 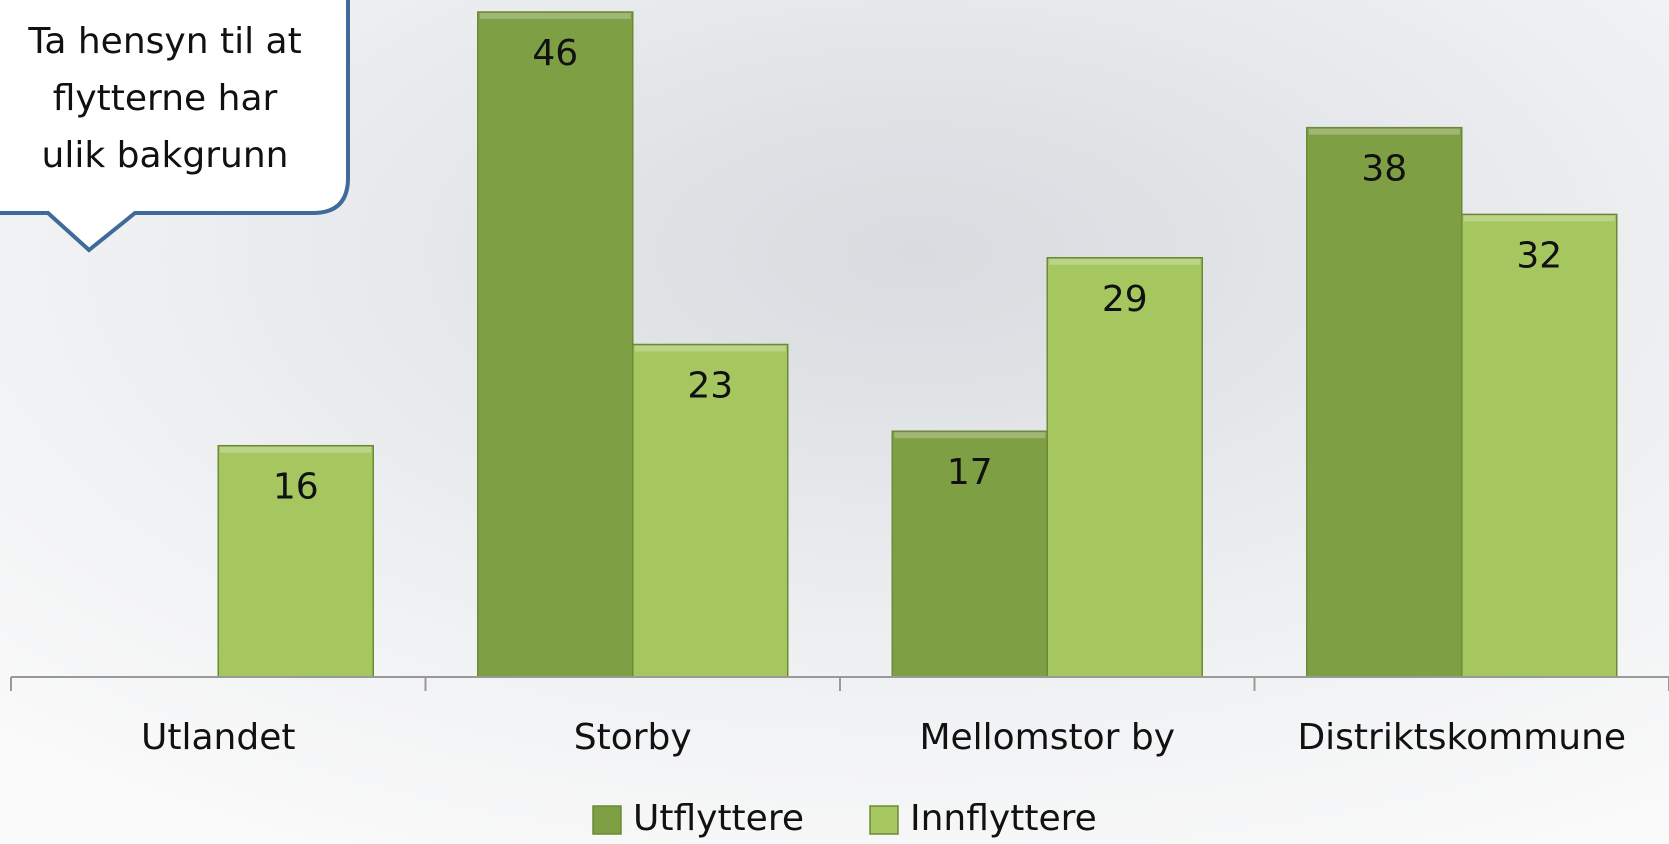 I want to click on callout-text: flytterne har, so click(x=165, y=98).